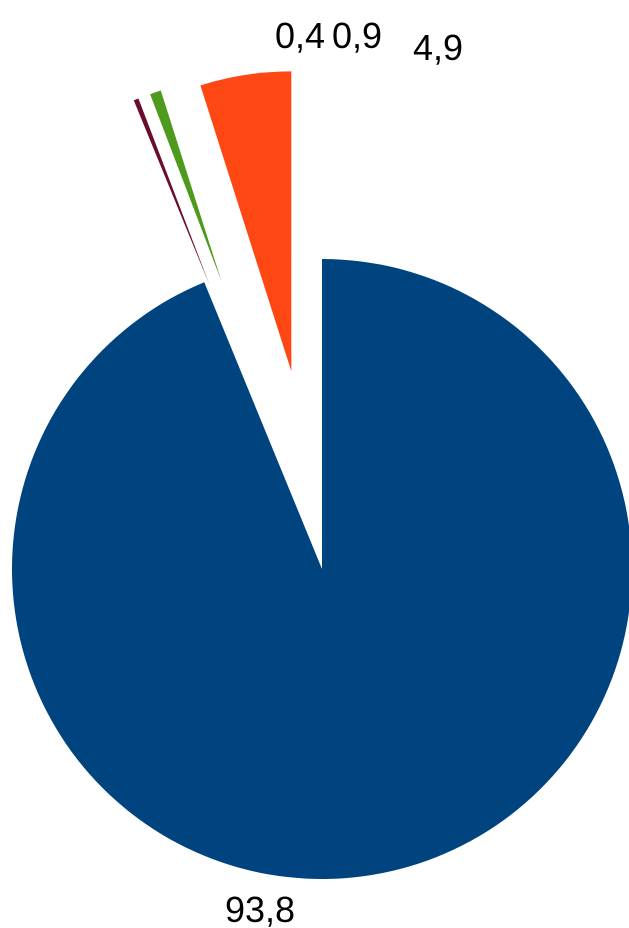 The height and width of the screenshot is (928, 629). Describe the element at coordinates (438, 47) in the screenshot. I see `pie-slice-label-4: 4,9` at that location.